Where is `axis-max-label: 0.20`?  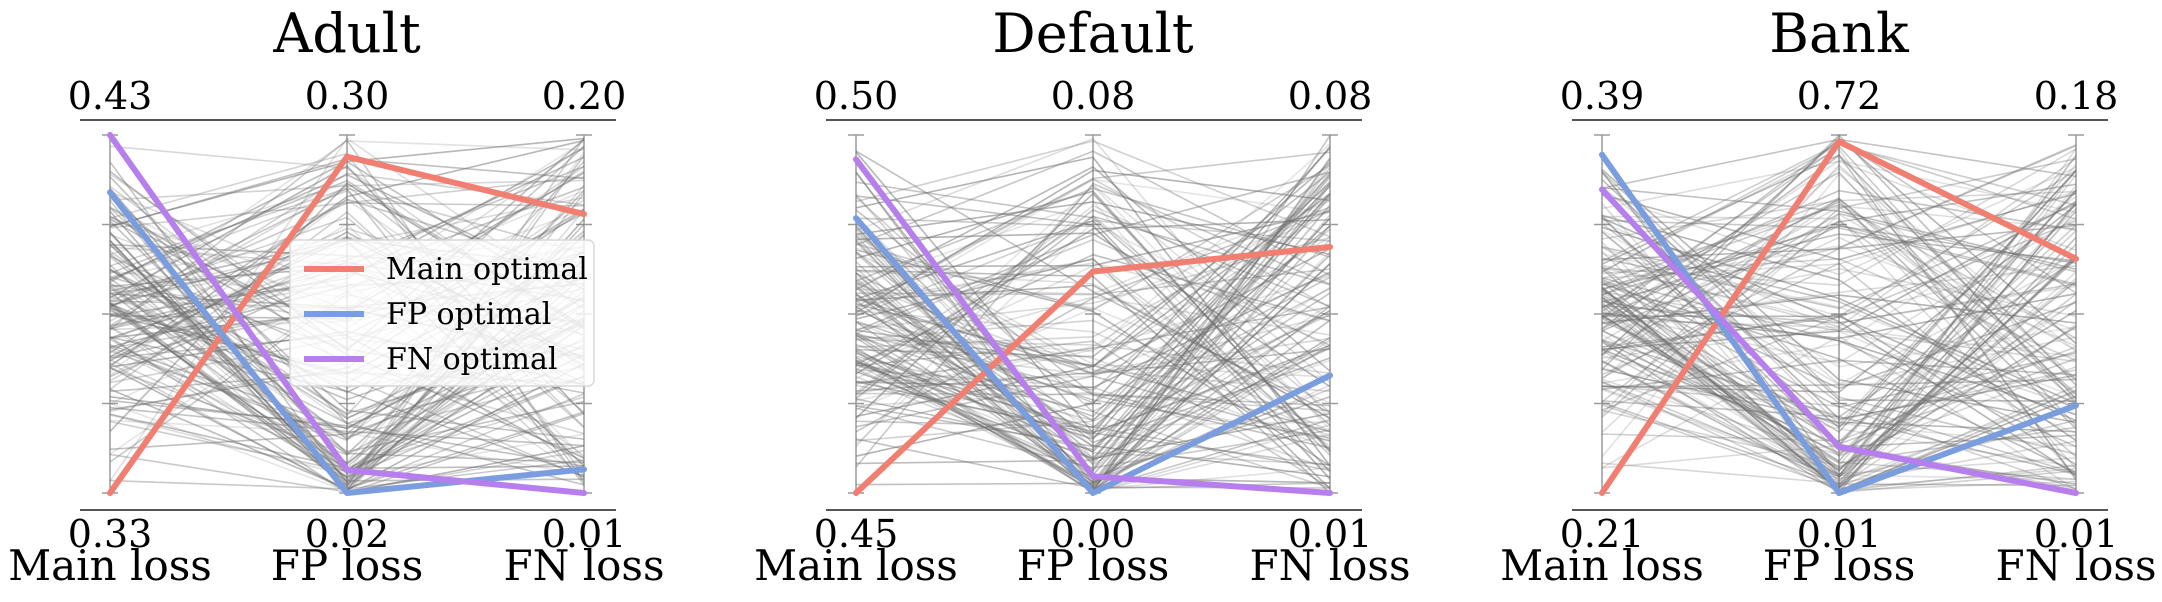 axis-max-label: 0.20 is located at coordinates (584, 96).